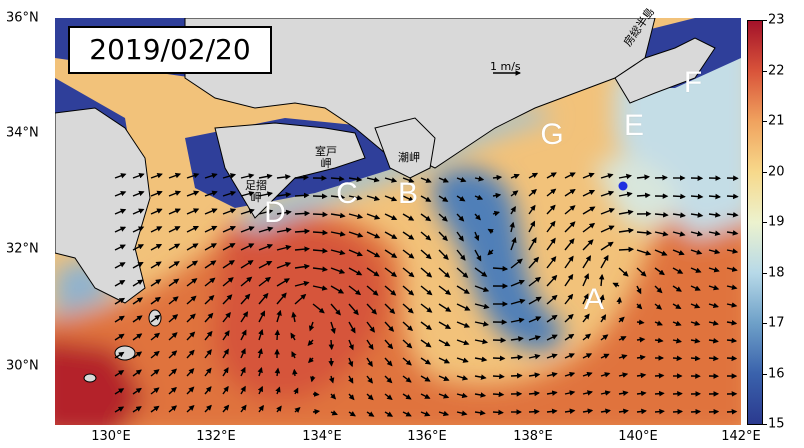 Image resolution: width=804 pixels, height=448 pixels. I want to click on date-label: 2019/02/20, so click(170, 50).